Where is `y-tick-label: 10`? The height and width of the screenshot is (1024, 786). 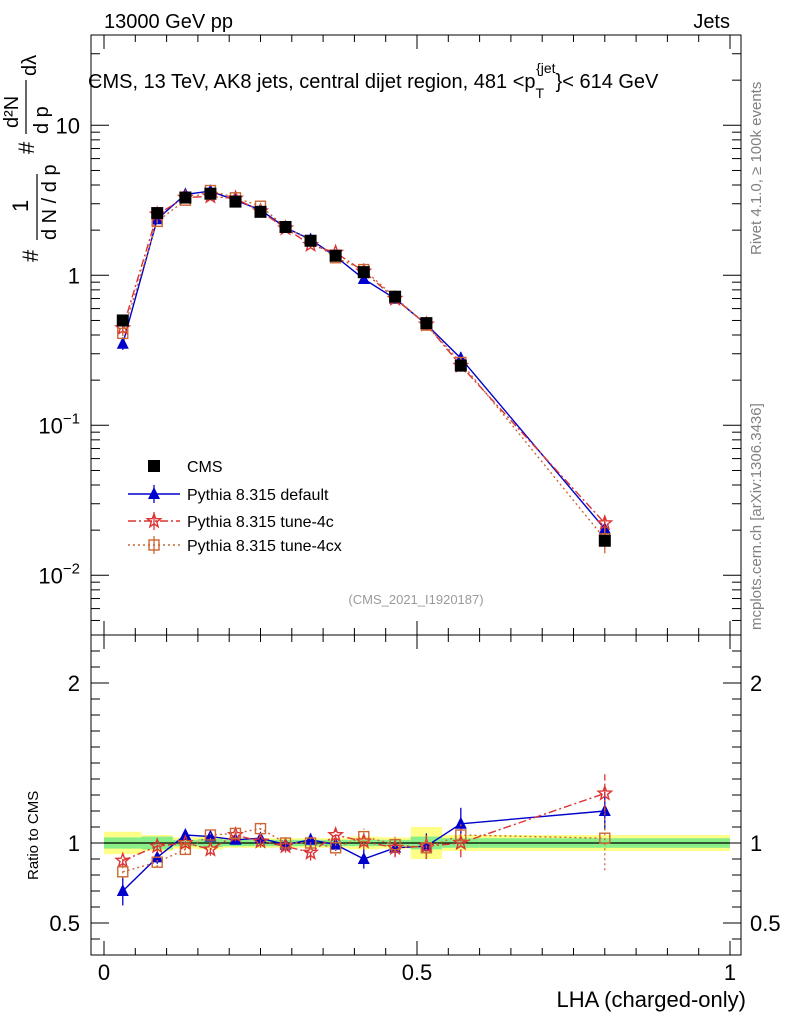
y-tick-label: 10 is located at coordinates (68, 125).